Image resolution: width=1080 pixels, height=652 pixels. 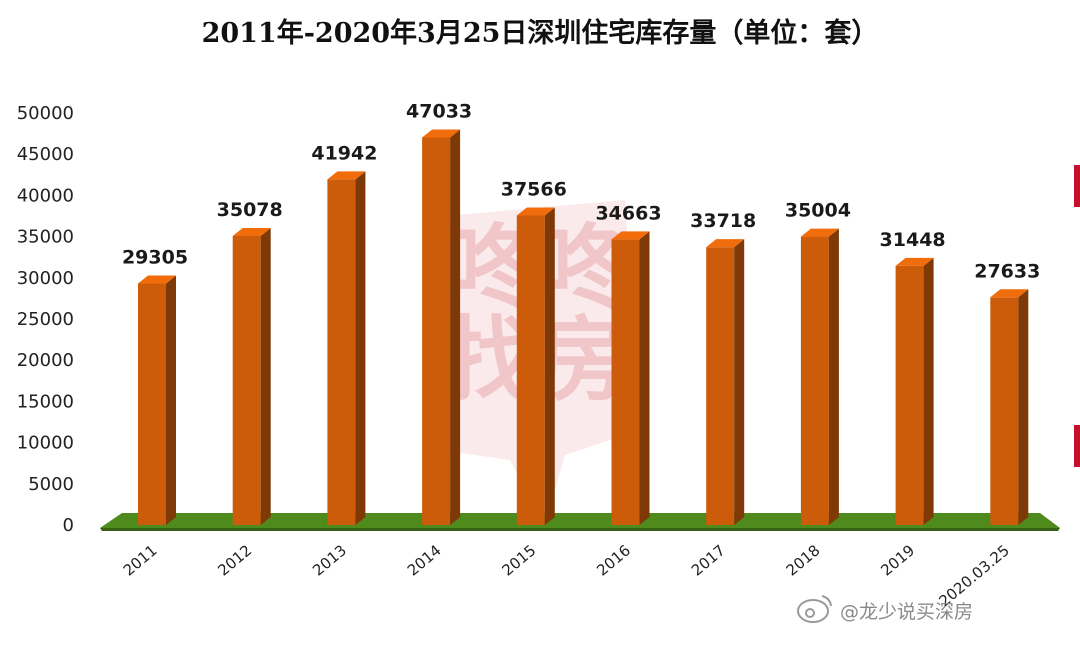 What do you see at coordinates (534, 189) in the screenshot?
I see `data-label: 37566` at bounding box center [534, 189].